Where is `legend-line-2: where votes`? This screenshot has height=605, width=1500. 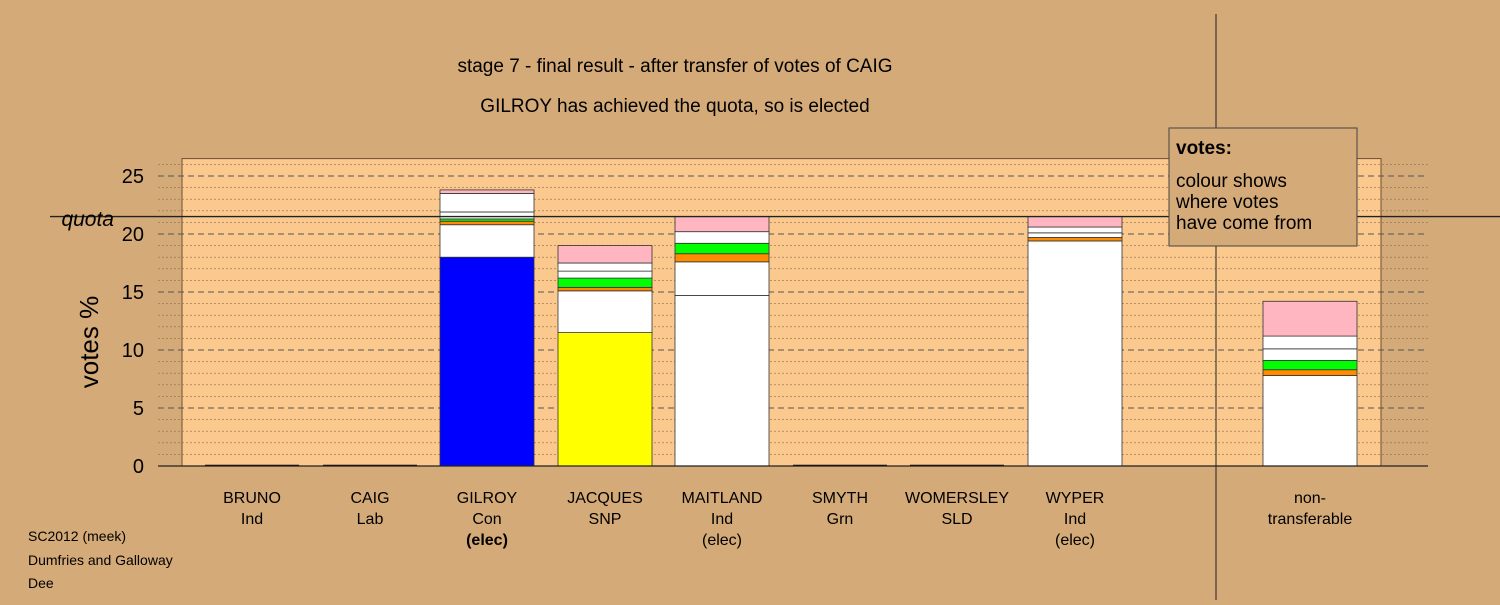 legend-line-2: where votes is located at coordinates (1226, 202).